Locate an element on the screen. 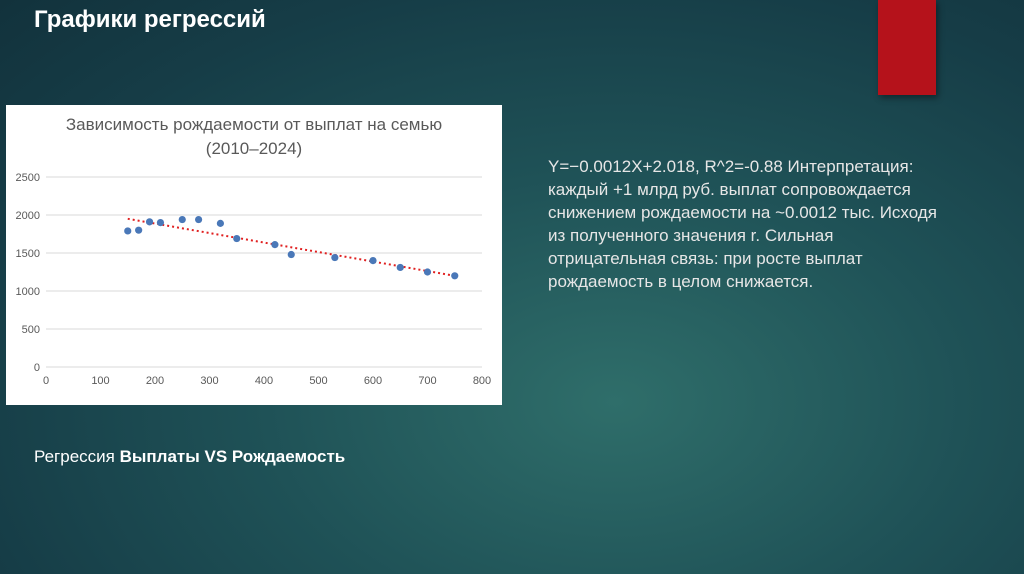 The height and width of the screenshot is (574, 1024). trendline is located at coordinates (291, 247).